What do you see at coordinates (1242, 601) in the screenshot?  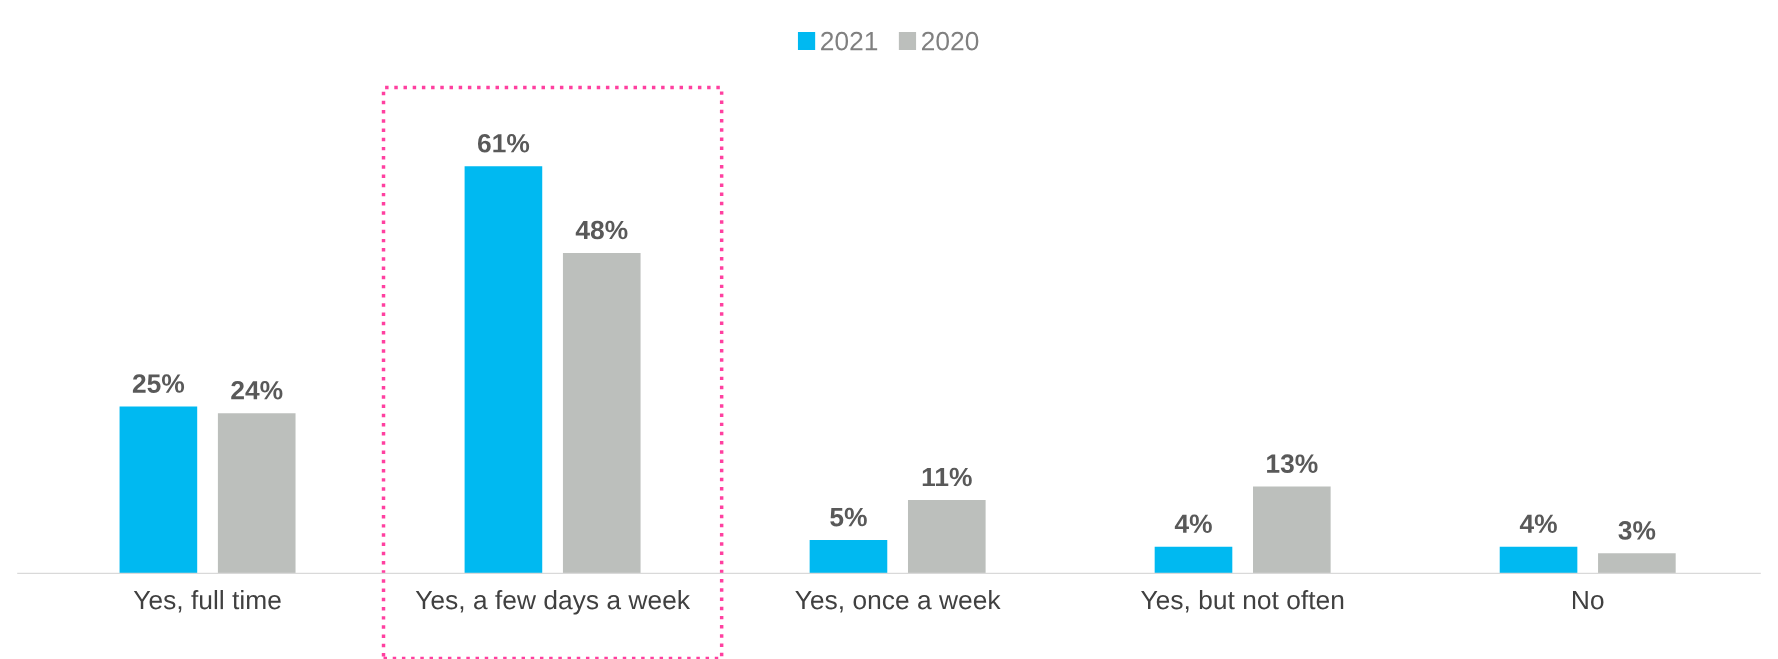 I see `x-tick-label: Yes, but not often` at bounding box center [1242, 601].